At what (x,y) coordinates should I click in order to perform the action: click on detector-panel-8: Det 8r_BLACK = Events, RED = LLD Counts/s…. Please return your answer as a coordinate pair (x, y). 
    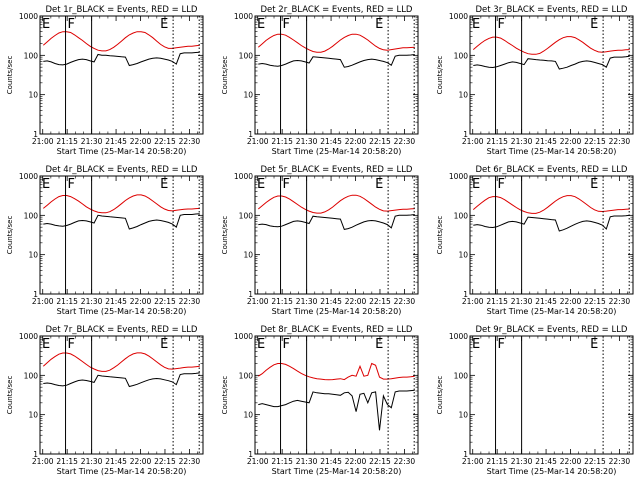
    Looking at the image, I should click on (320, 400).